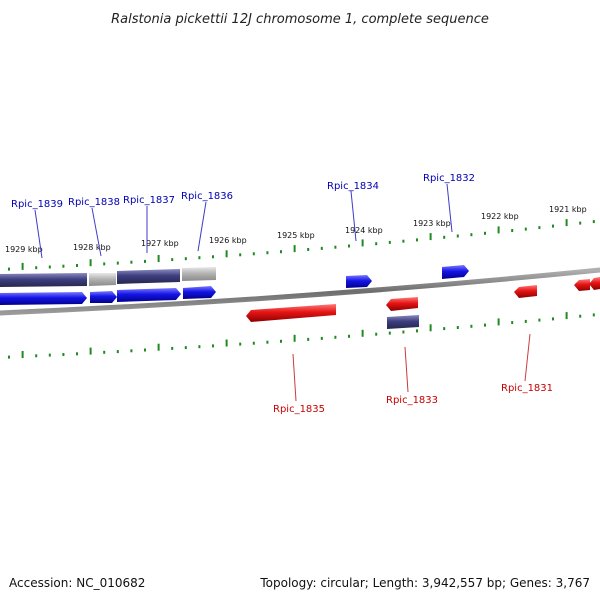 This screenshot has height=600, width=600. What do you see at coordinates (423, 299) in the screenshot?
I see `gene-track-reverse` at bounding box center [423, 299].